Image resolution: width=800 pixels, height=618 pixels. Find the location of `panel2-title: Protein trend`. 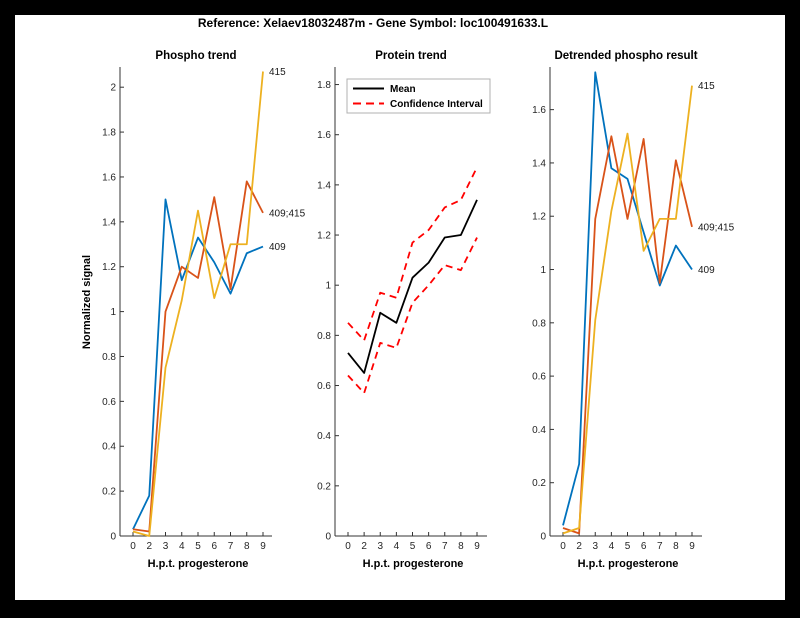

panel2-title: Protein trend is located at coordinates (411, 56).